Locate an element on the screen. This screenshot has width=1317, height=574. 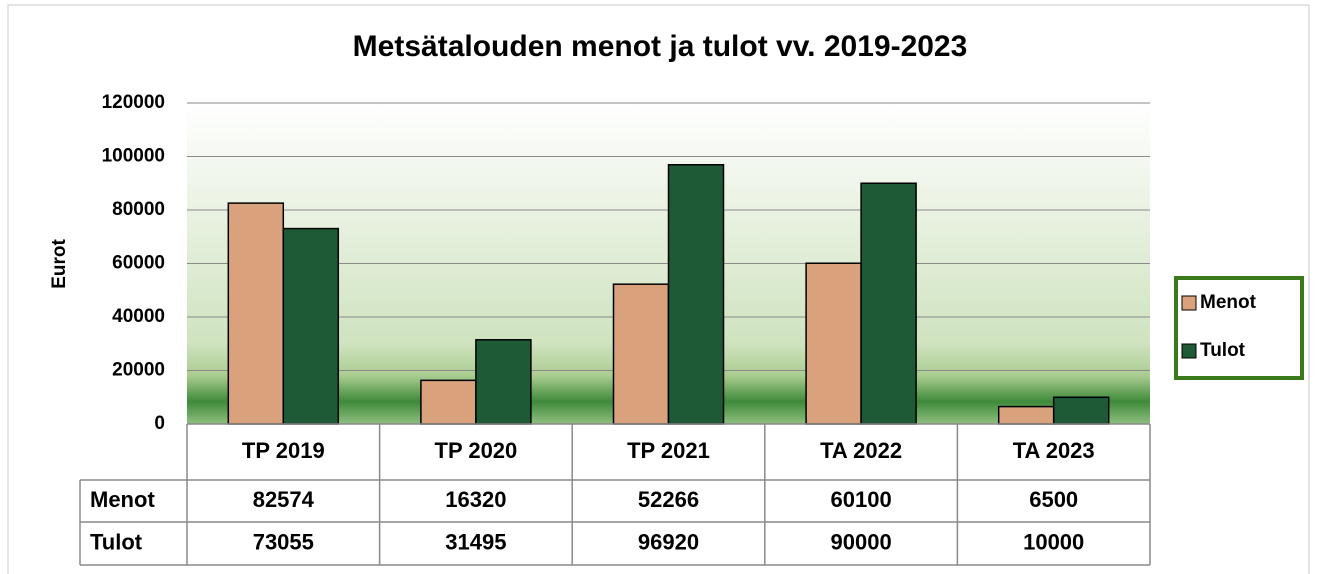
table-cell: 6500 is located at coordinates (1053, 499).